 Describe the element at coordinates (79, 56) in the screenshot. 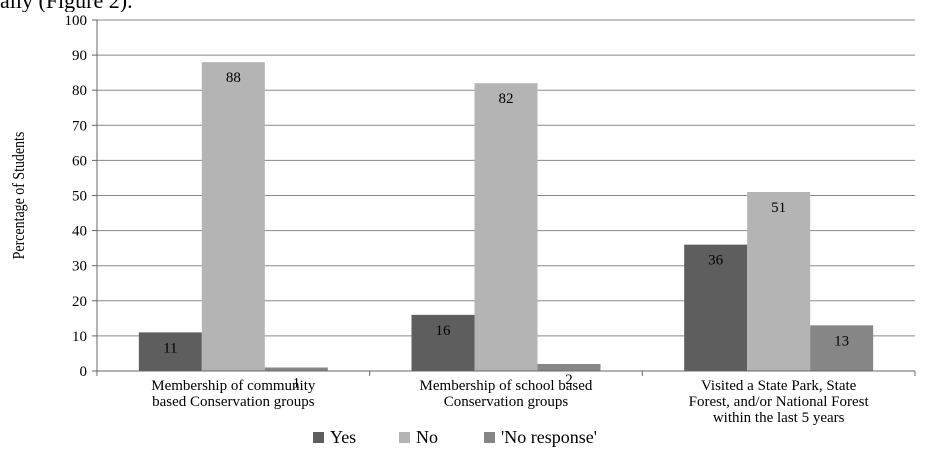

I see `y-tick-label: 90` at that location.